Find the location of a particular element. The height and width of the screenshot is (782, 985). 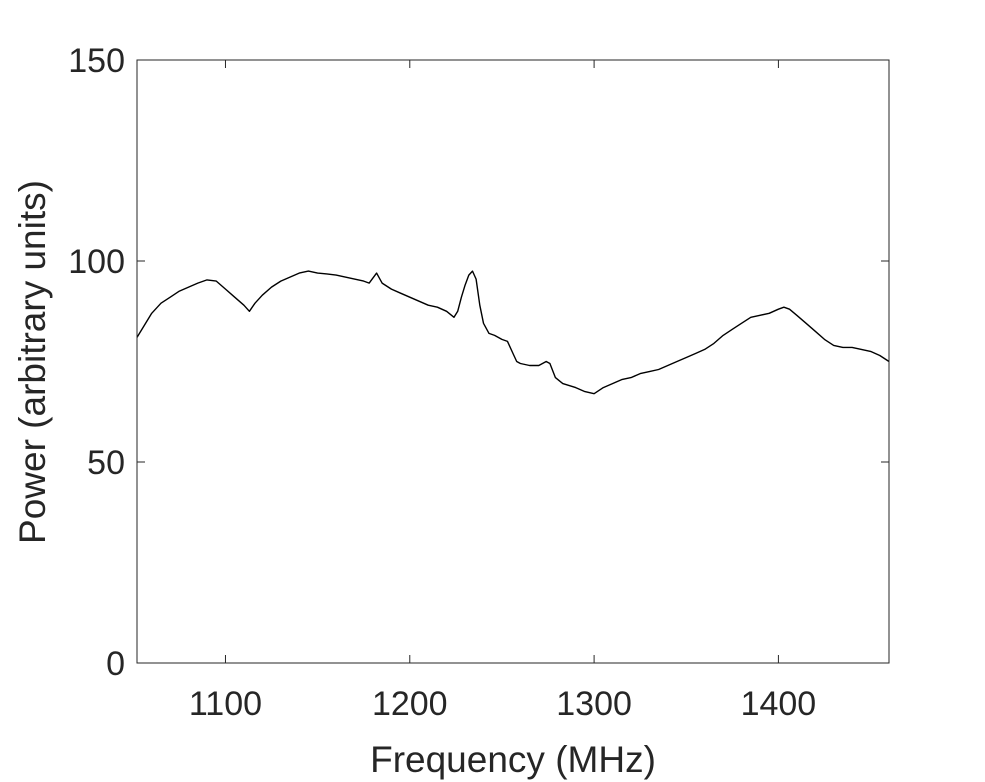

x-tick-label: 1400 is located at coordinates (779, 704).